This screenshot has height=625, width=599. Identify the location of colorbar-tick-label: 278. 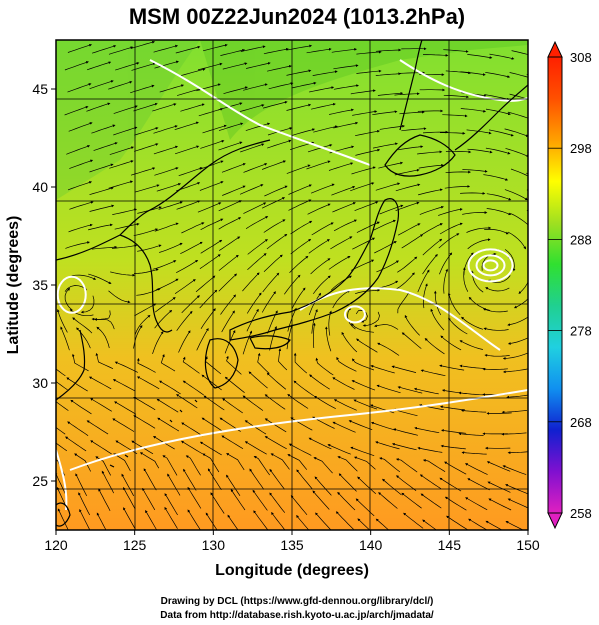
(581, 331).